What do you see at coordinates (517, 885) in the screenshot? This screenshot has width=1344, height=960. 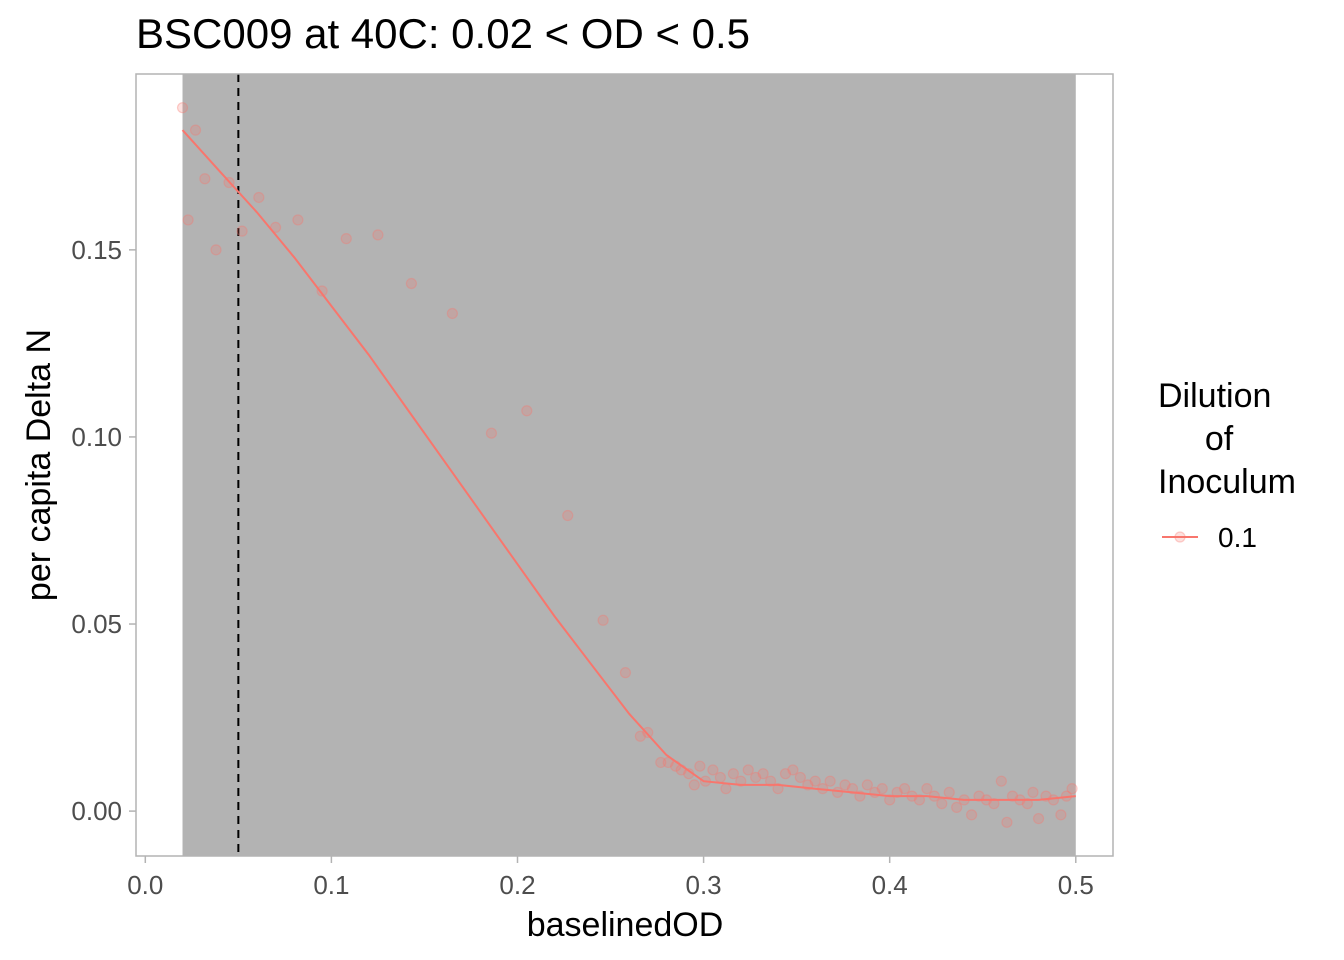 I see `x-tick-label: 0.2` at bounding box center [517, 885].